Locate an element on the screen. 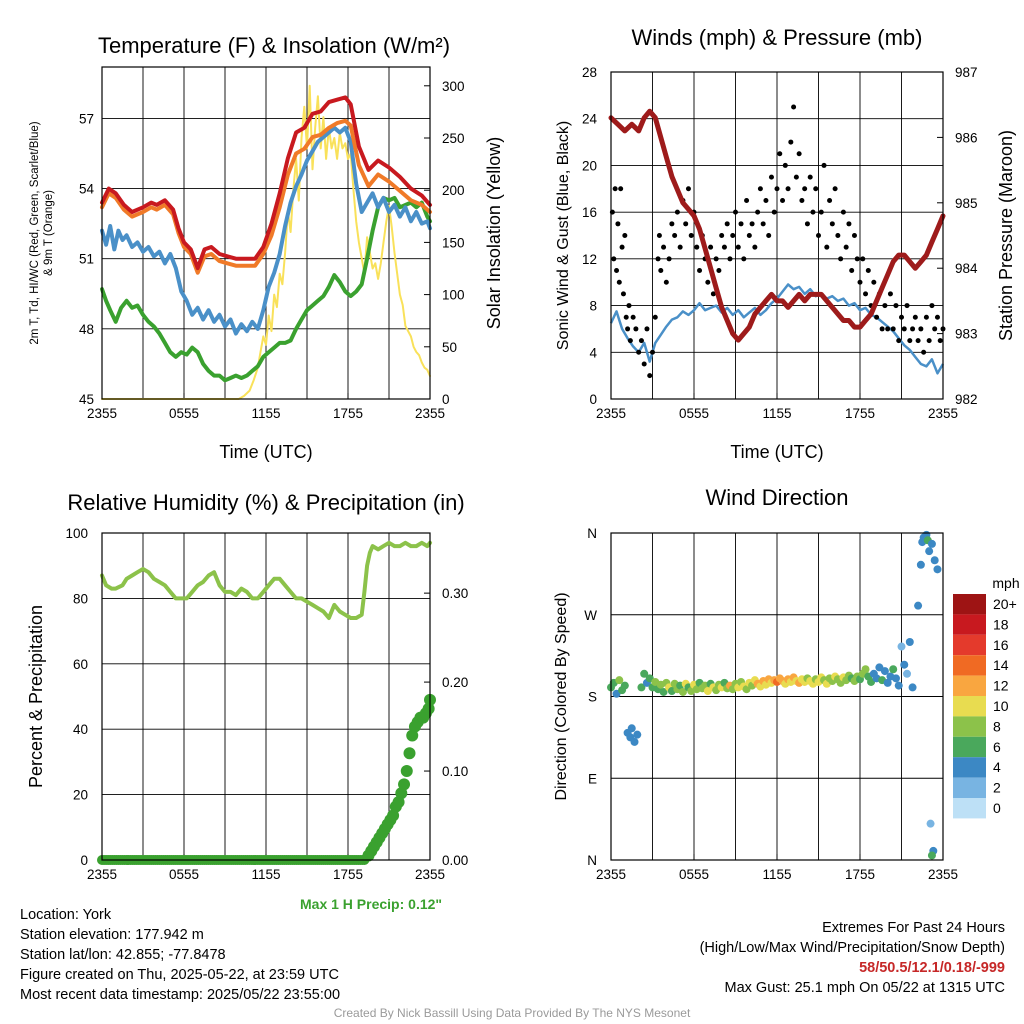 This screenshot has height=1024, width=1024. y-tick-label-right: 150 is located at coordinates (453, 242).